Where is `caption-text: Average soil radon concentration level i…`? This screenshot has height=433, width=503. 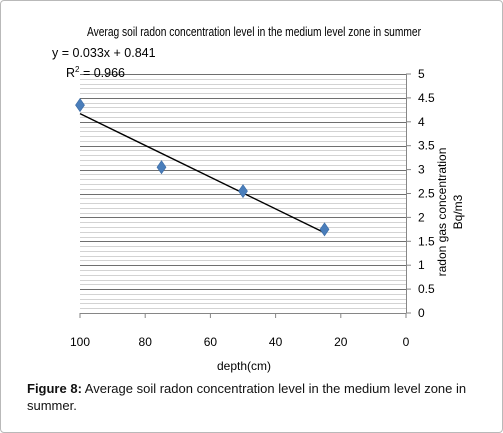 caption-text: Average soil radon concentration level i… is located at coordinates (247, 397).